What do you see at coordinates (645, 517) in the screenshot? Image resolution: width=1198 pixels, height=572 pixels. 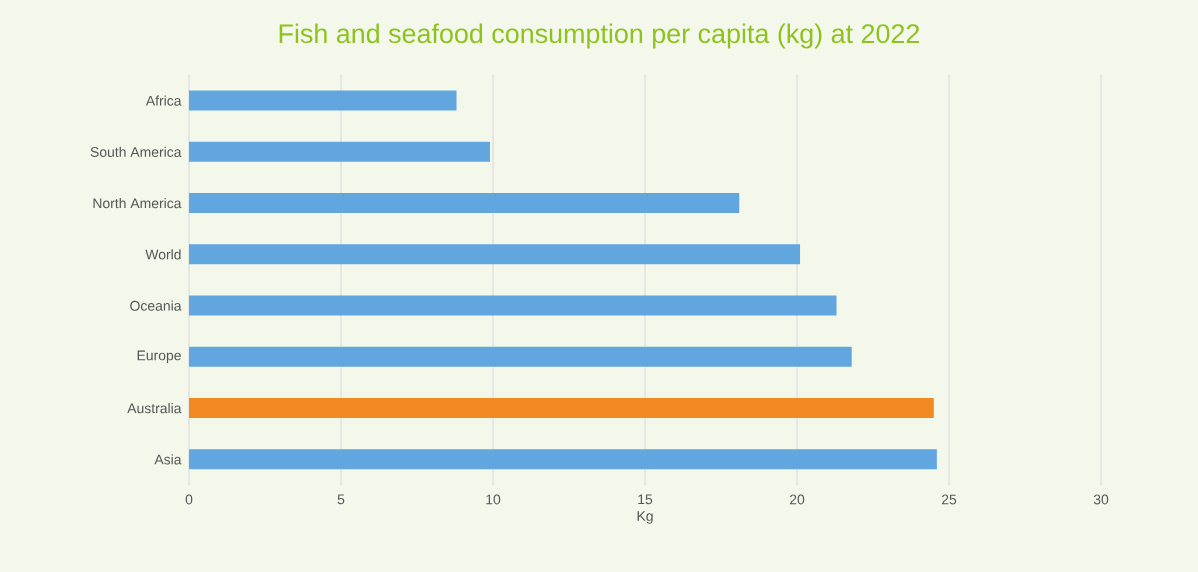 I see `x-axis-title: Kg` at bounding box center [645, 517].